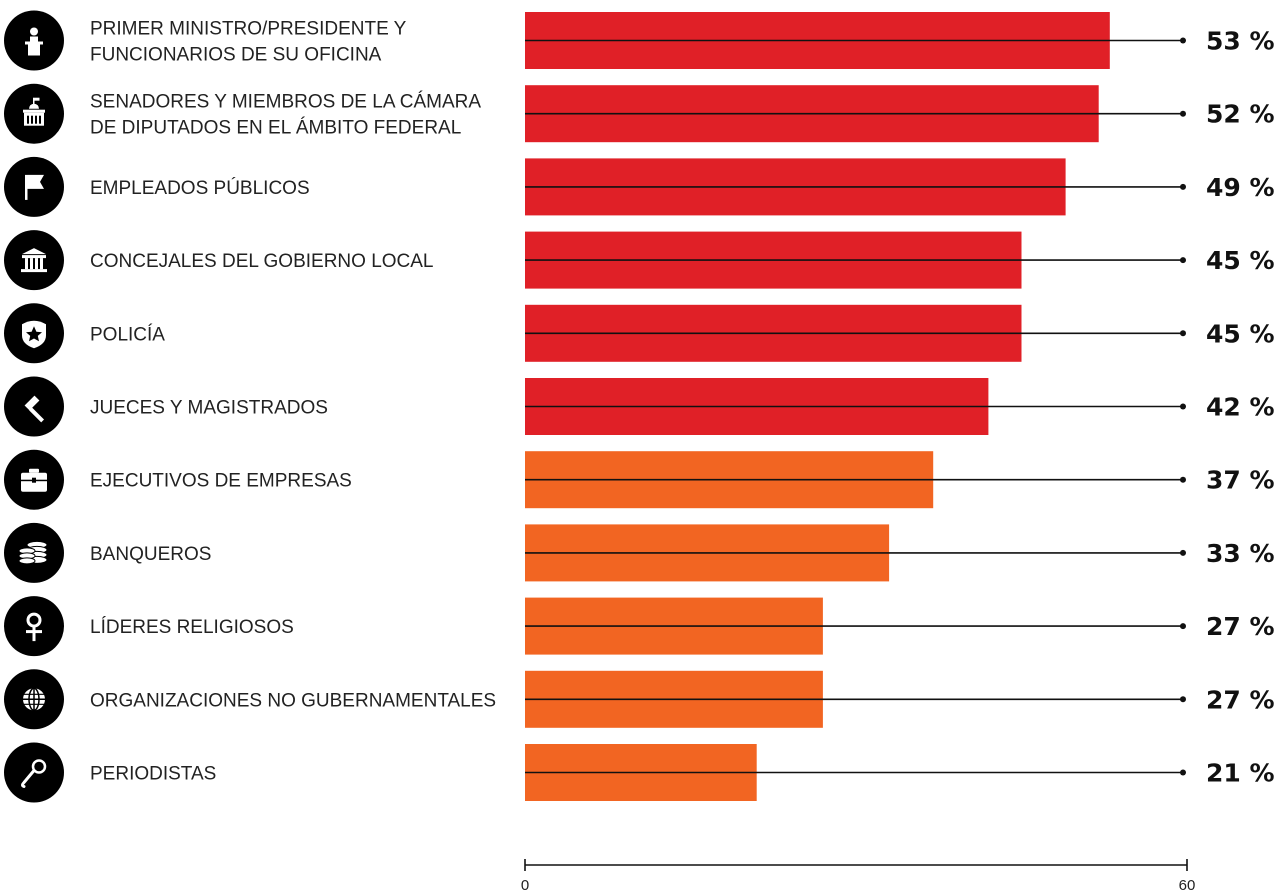 The image size is (1280, 895). What do you see at coordinates (34, 260) in the screenshot?
I see `town-hall-icon` at bounding box center [34, 260].